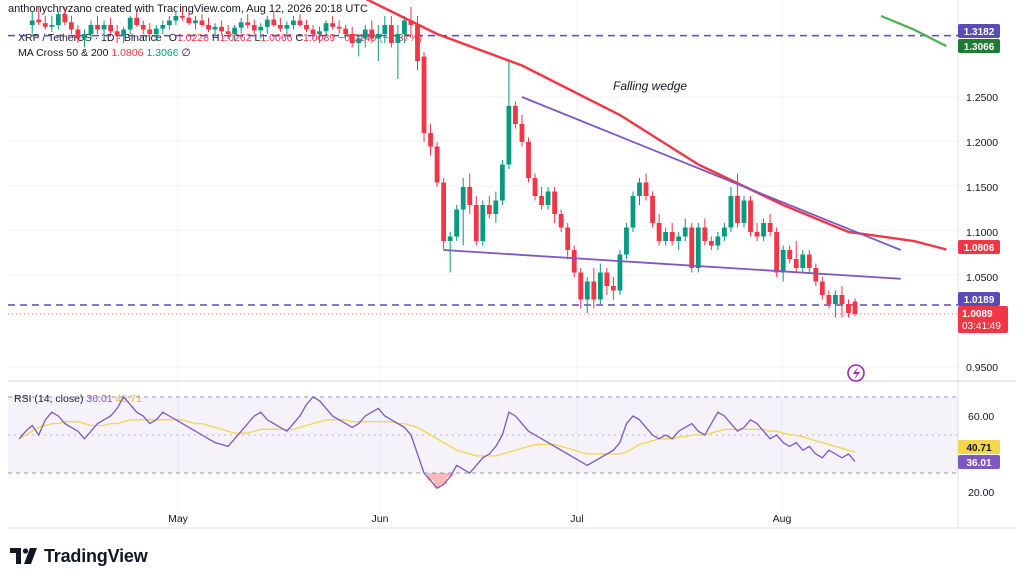  I want to click on time-axis: May Jun Jul Aug, so click(479, 519).